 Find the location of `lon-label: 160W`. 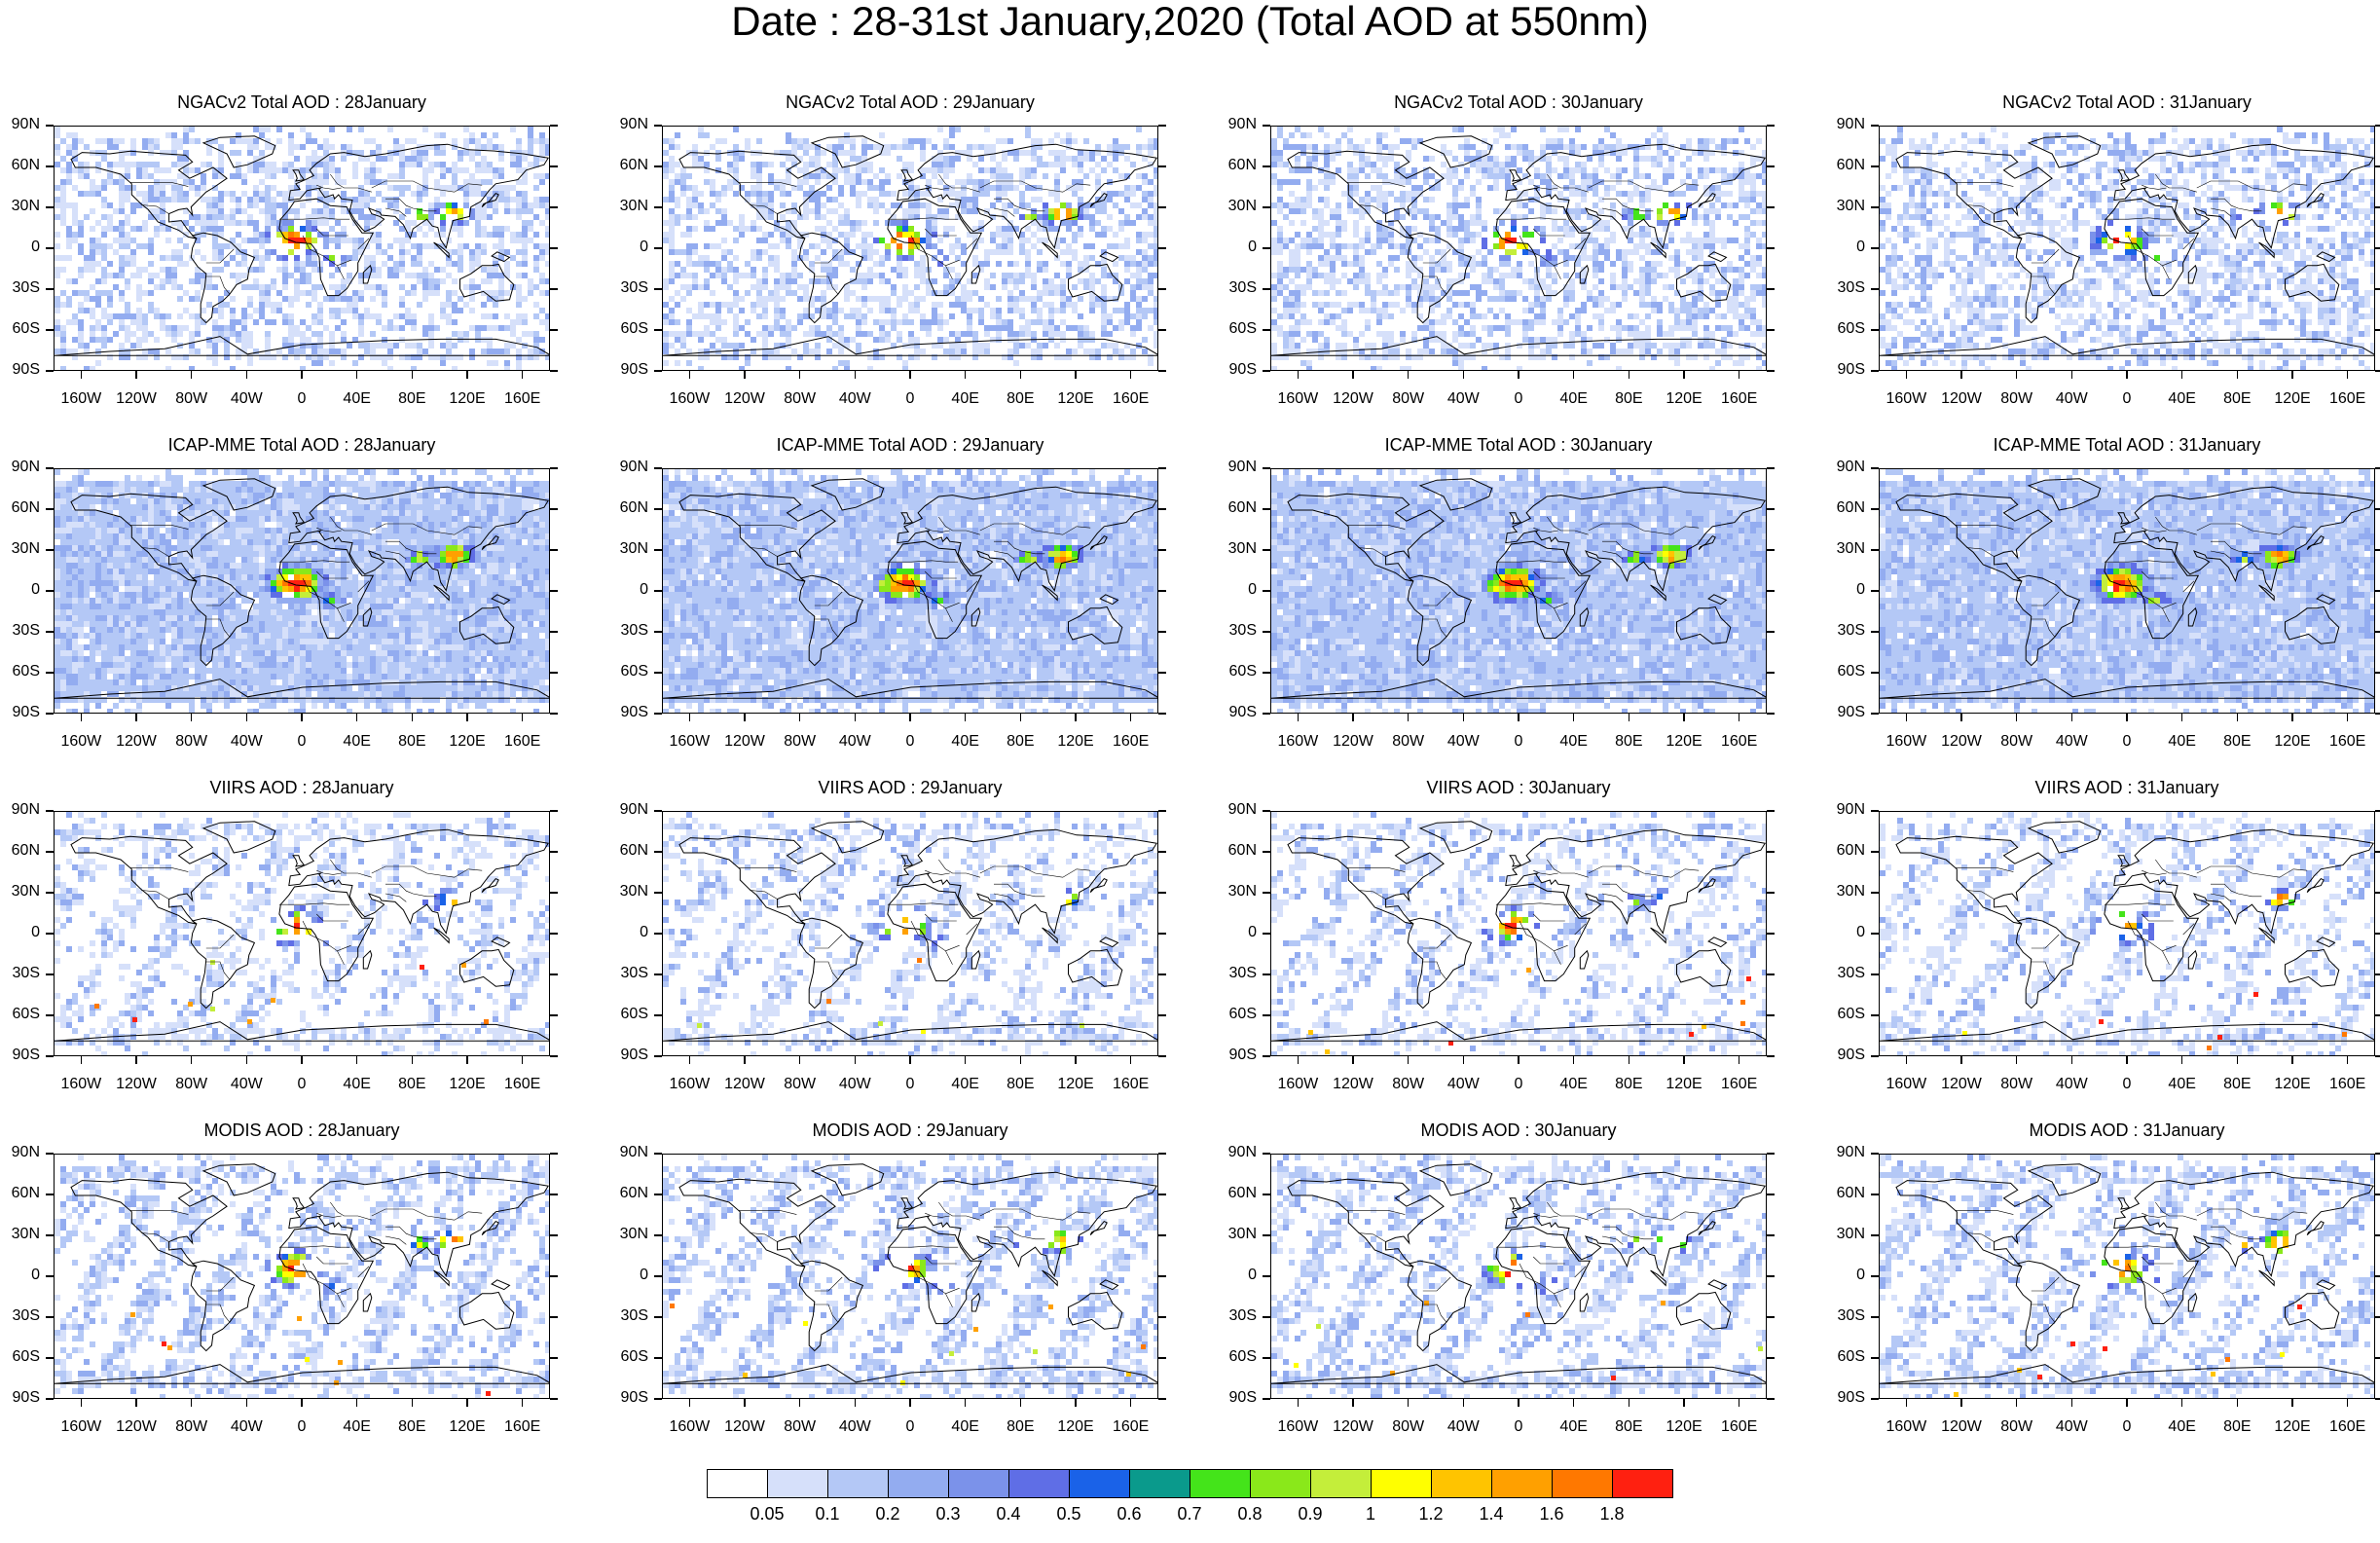

lon-label: 160W is located at coordinates (1297, 1084).